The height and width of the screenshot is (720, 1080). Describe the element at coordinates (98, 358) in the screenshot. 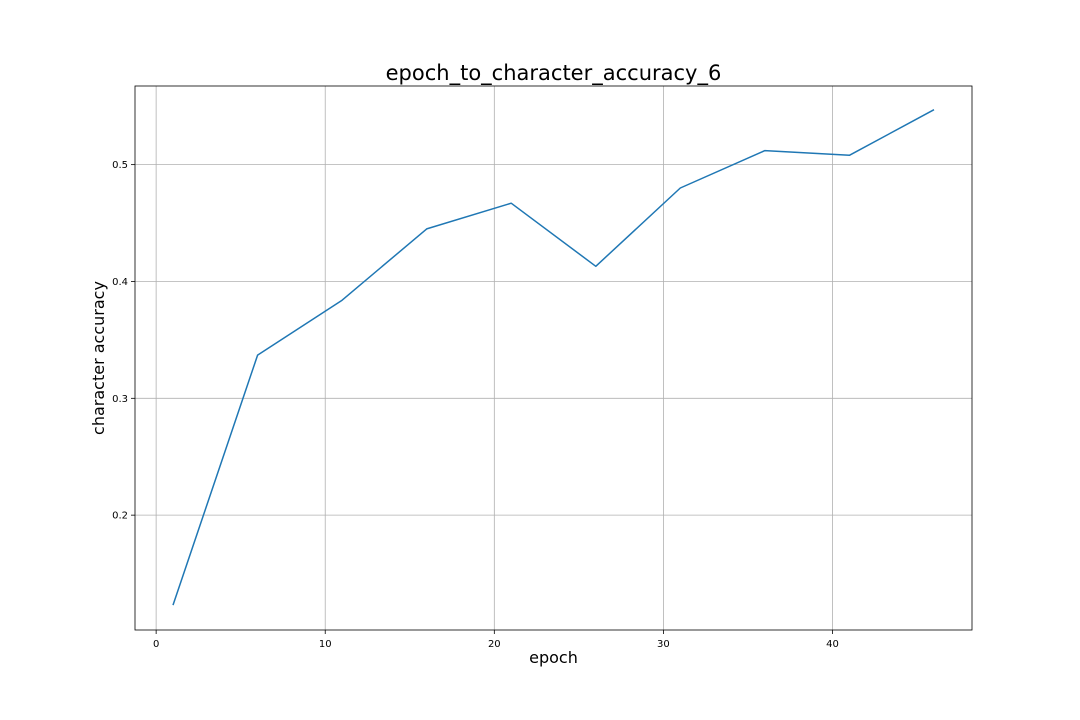

I see `y-axis-label: character accuracy` at that location.